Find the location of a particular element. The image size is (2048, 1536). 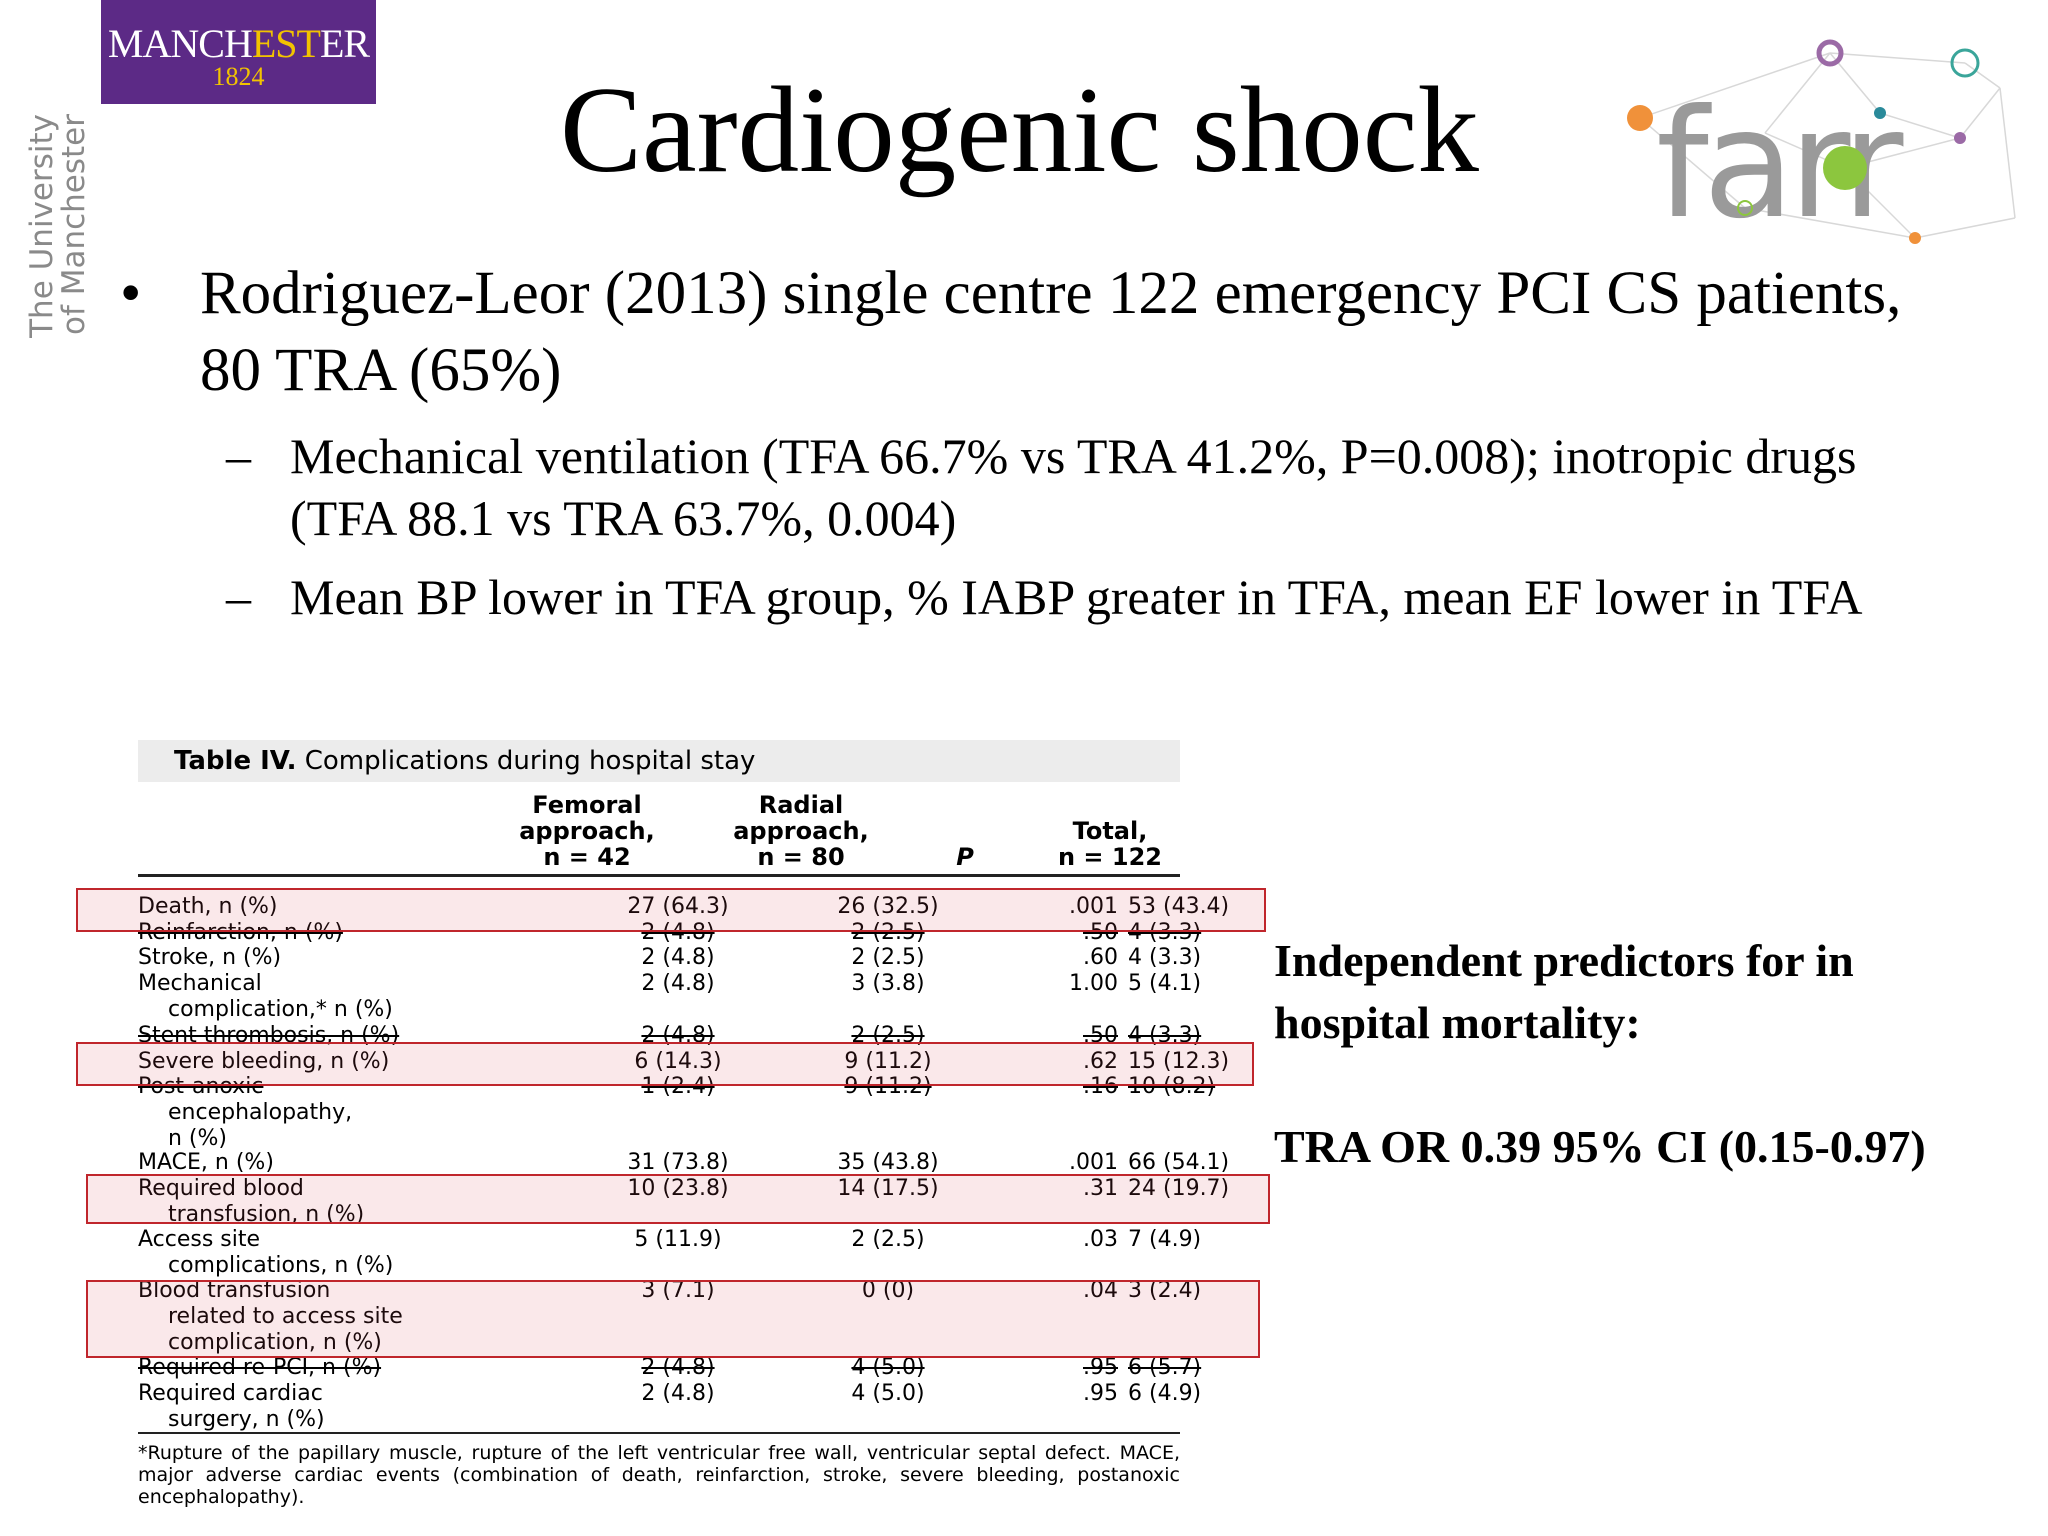

farr-node-orange is located at coordinates (1640, 118).